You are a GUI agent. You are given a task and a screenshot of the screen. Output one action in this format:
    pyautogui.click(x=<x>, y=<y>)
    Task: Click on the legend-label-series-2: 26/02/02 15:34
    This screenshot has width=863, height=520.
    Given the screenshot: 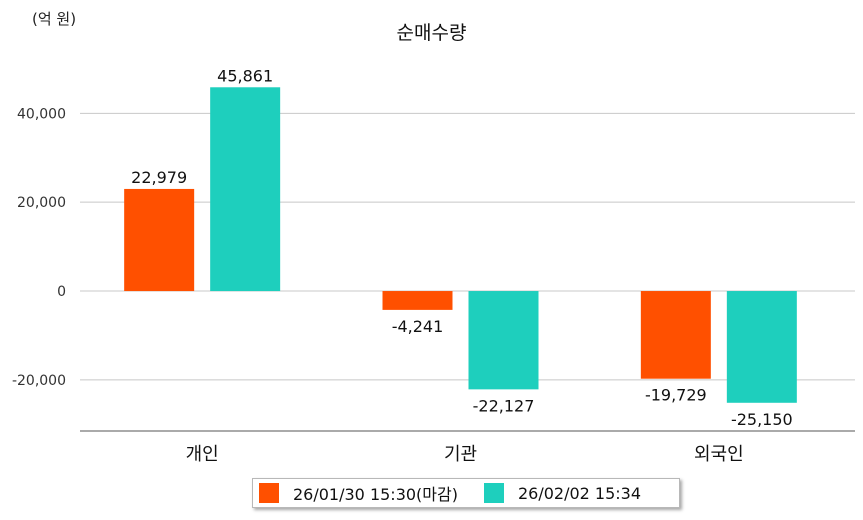 What is the action you would take?
    pyautogui.click(x=579, y=493)
    